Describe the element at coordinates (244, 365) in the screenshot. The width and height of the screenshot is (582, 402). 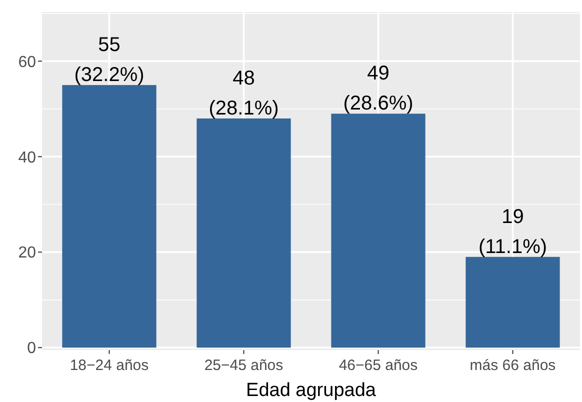
I see `x-tick-label: 25−45 años` at that location.